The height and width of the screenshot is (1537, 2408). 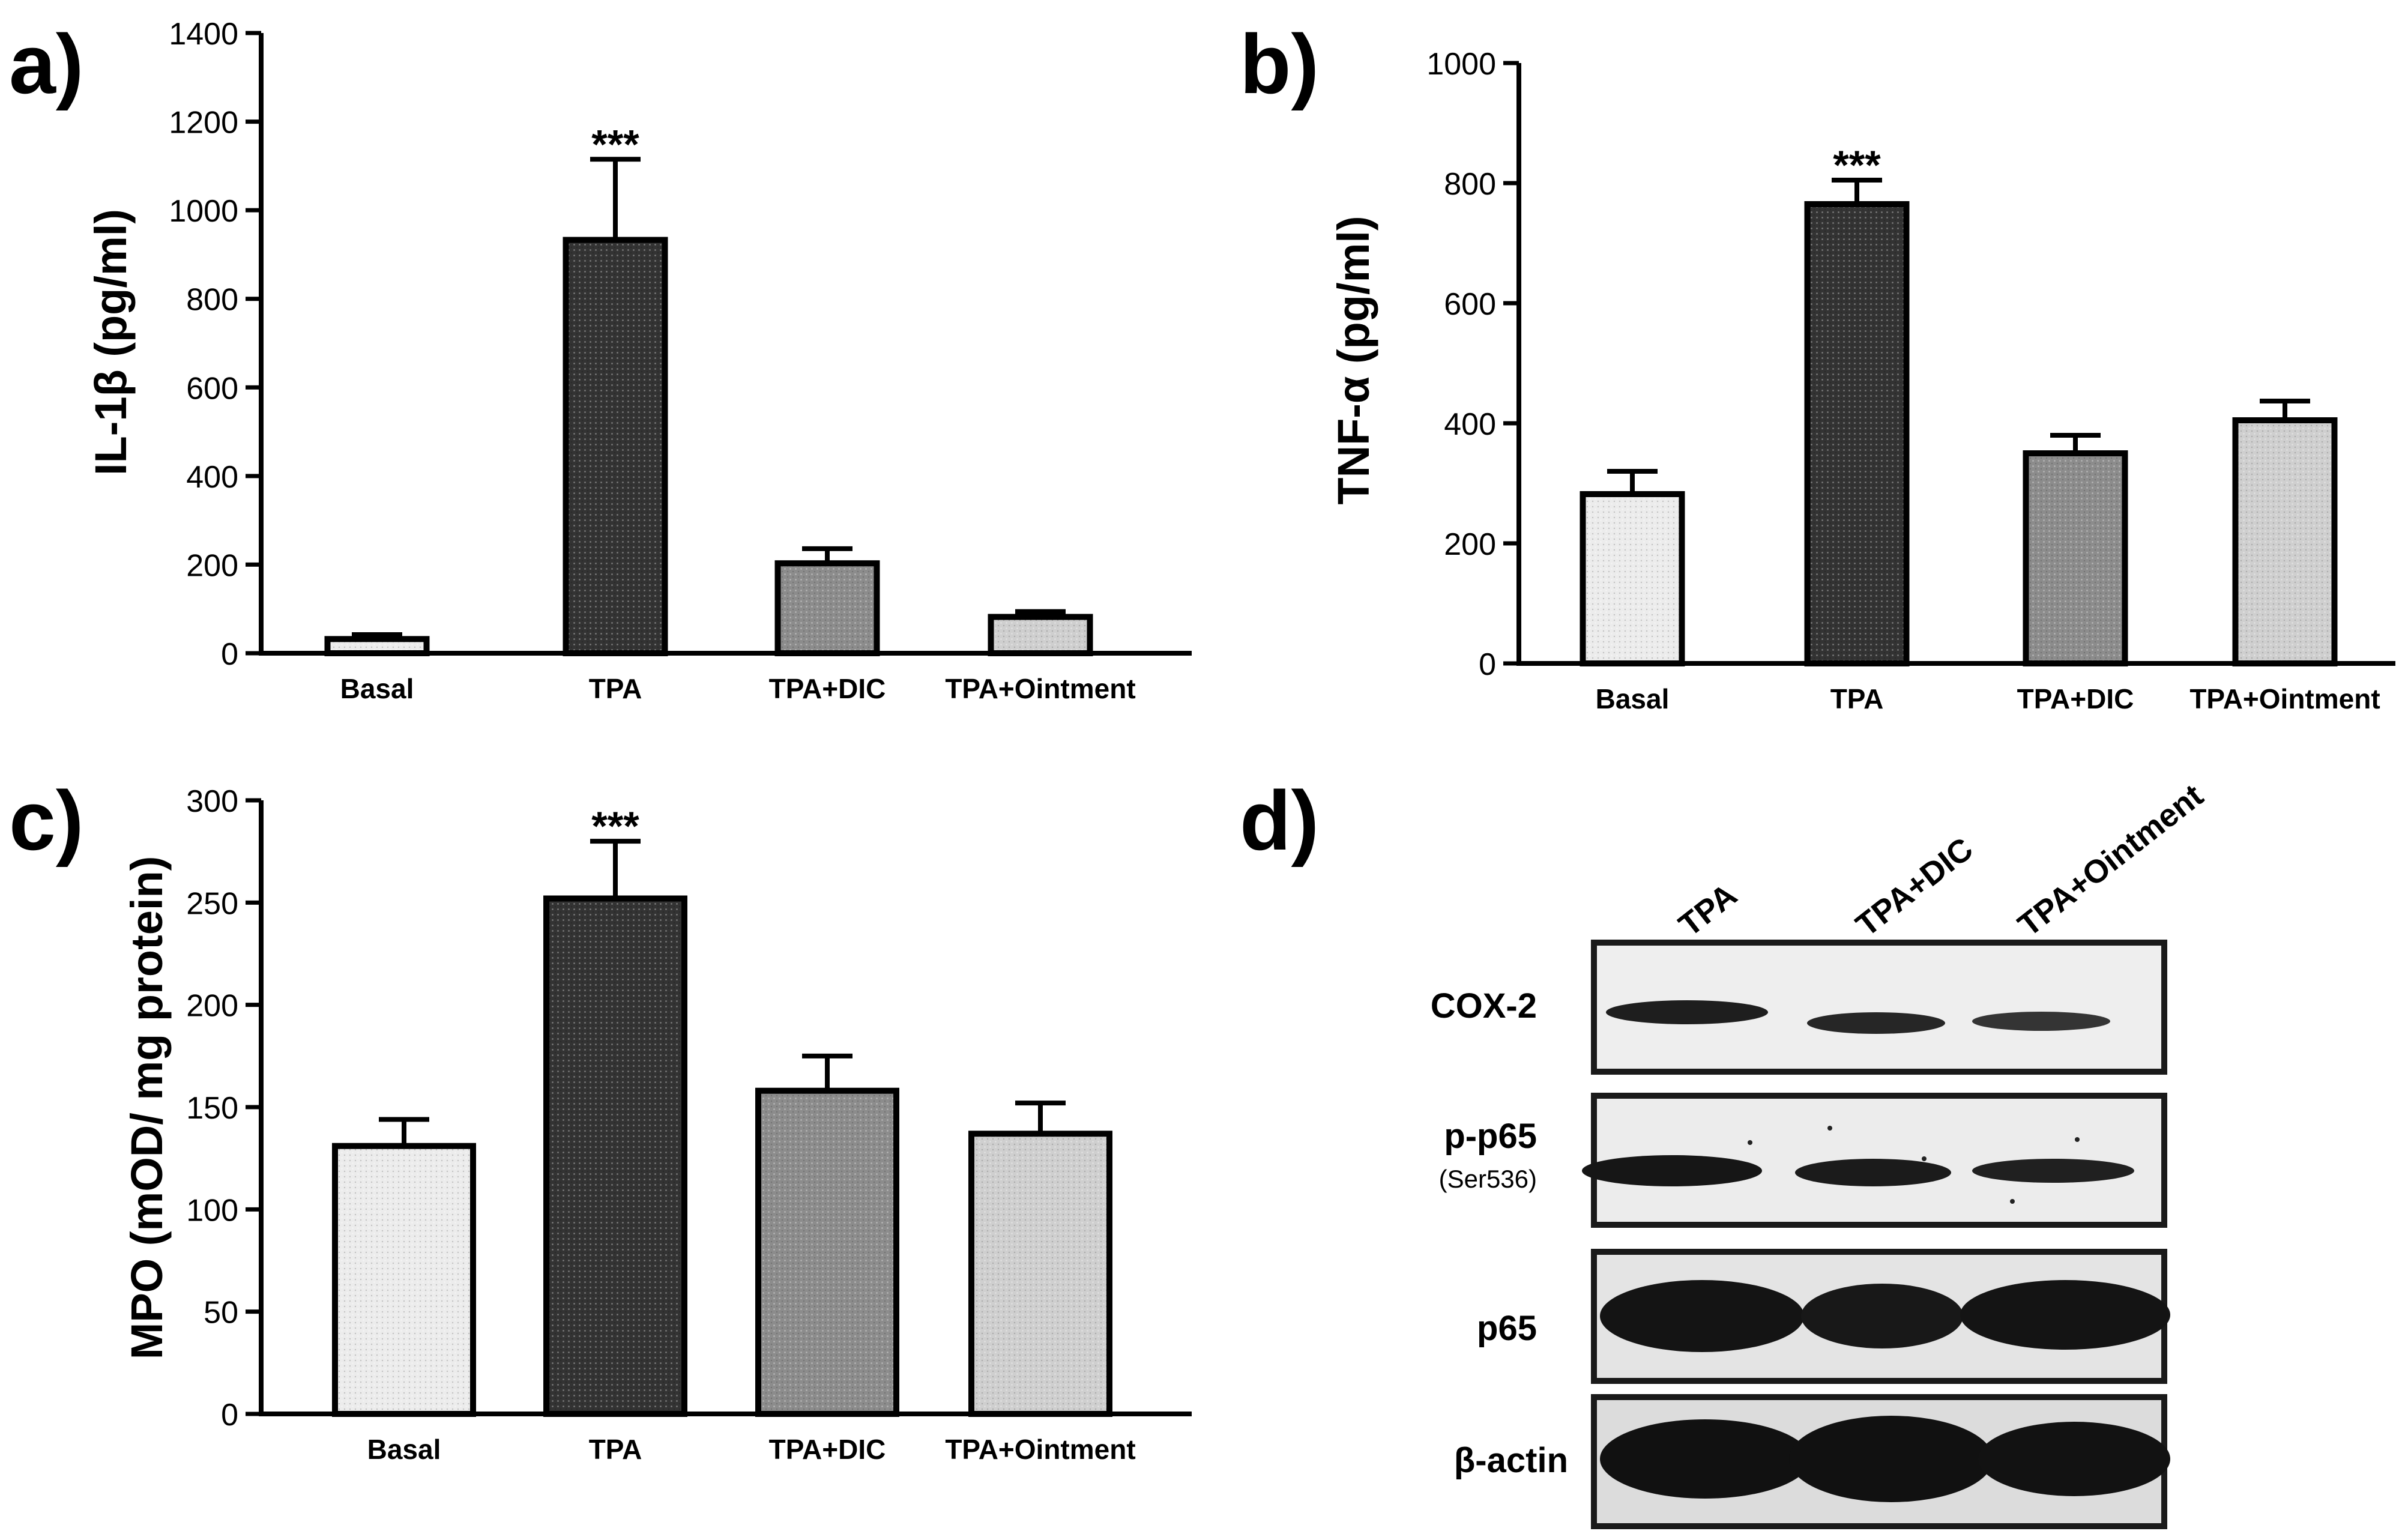 I want to click on y-axis-title: TNF-α (pg/ml), so click(x=1354, y=360).